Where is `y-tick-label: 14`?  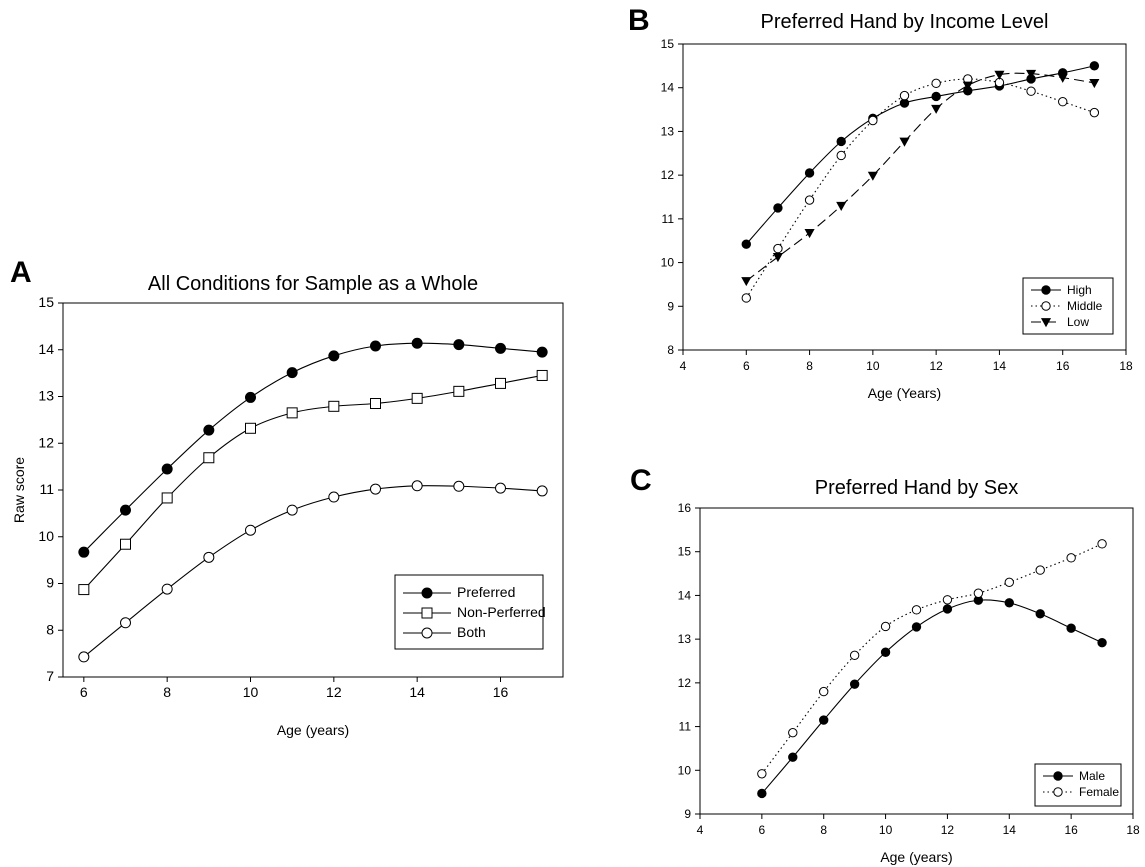 y-tick-label: 14 is located at coordinates (668, 88).